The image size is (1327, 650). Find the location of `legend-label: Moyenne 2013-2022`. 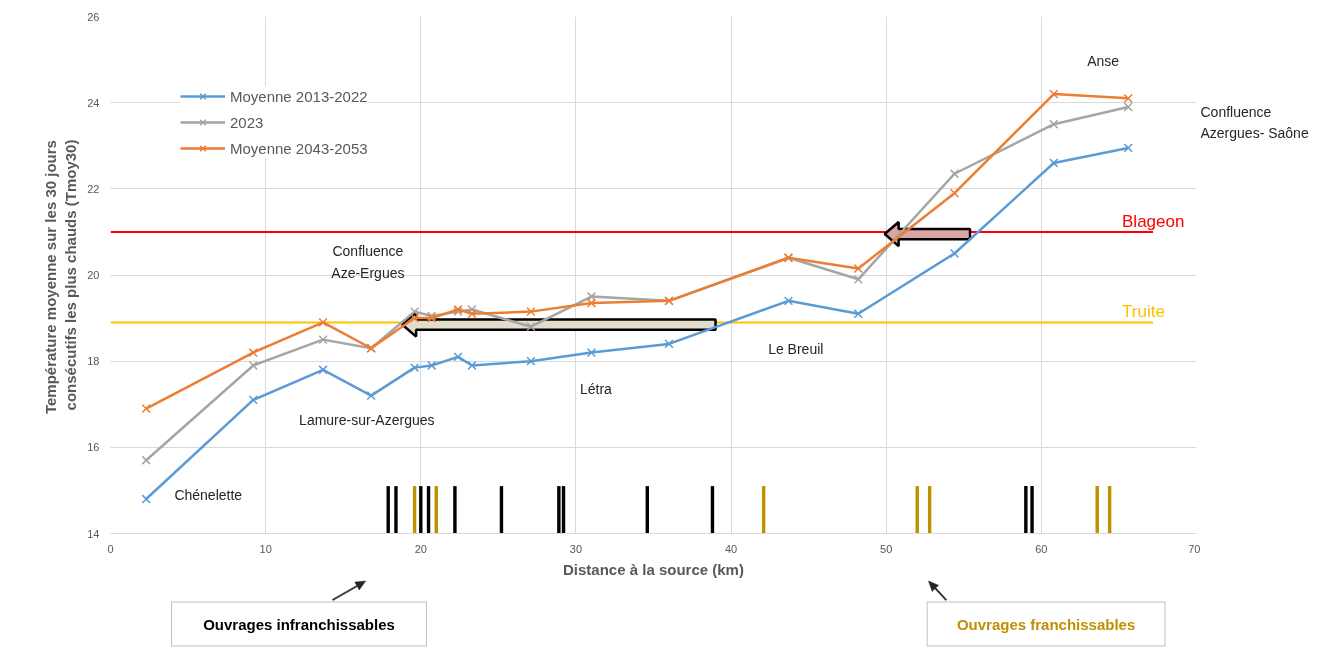

legend-label: Moyenne 2013-2022 is located at coordinates (299, 96).